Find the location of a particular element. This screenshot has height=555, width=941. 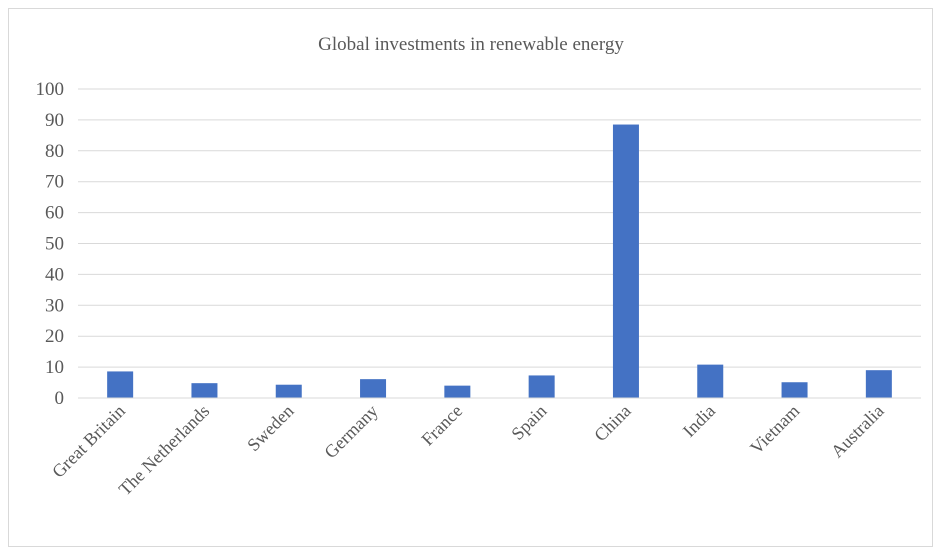

y-tick-label: 80 is located at coordinates (54, 151).